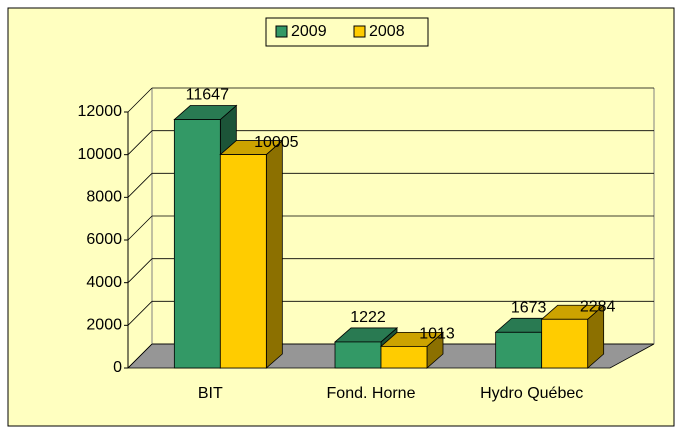 This screenshot has height=434, width=683. What do you see at coordinates (309, 31) in the screenshot?
I see `legend-label: 2009` at bounding box center [309, 31].